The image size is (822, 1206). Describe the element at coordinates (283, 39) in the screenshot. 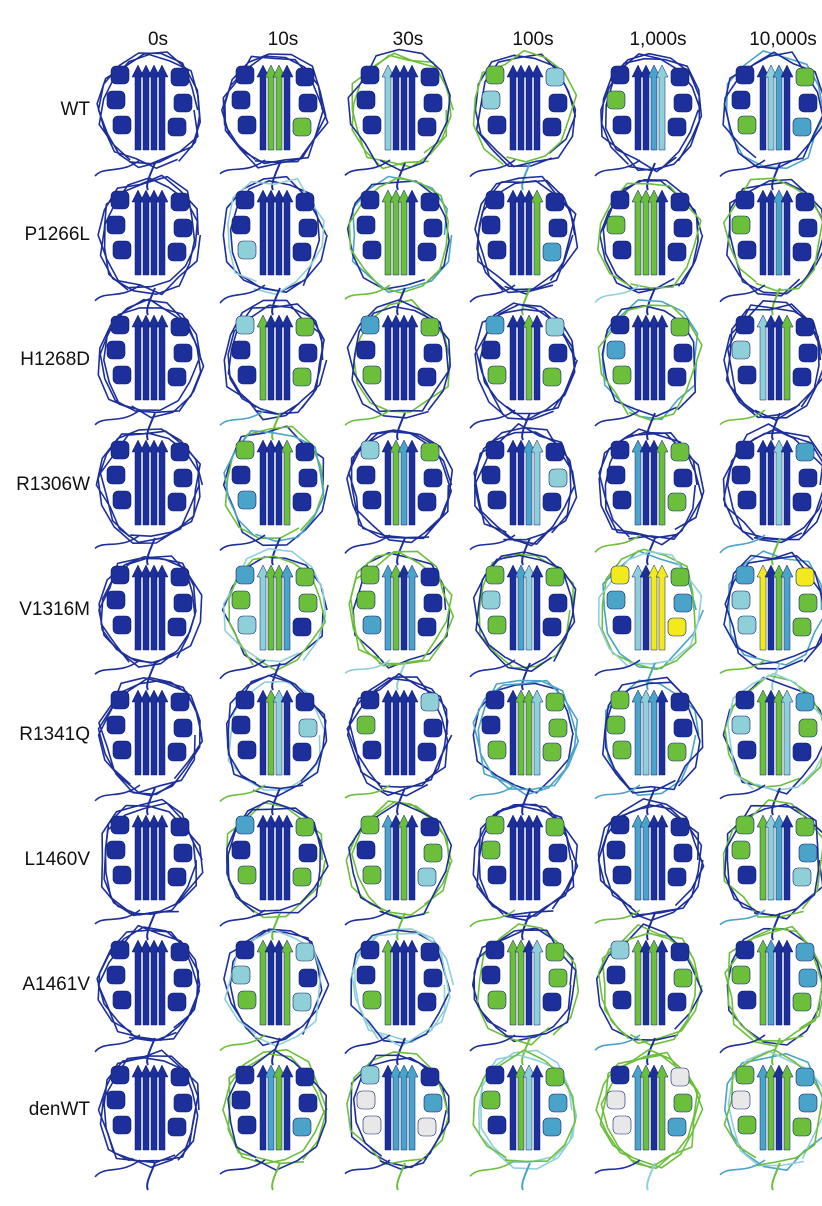

I see `column-header: 10s` at that location.